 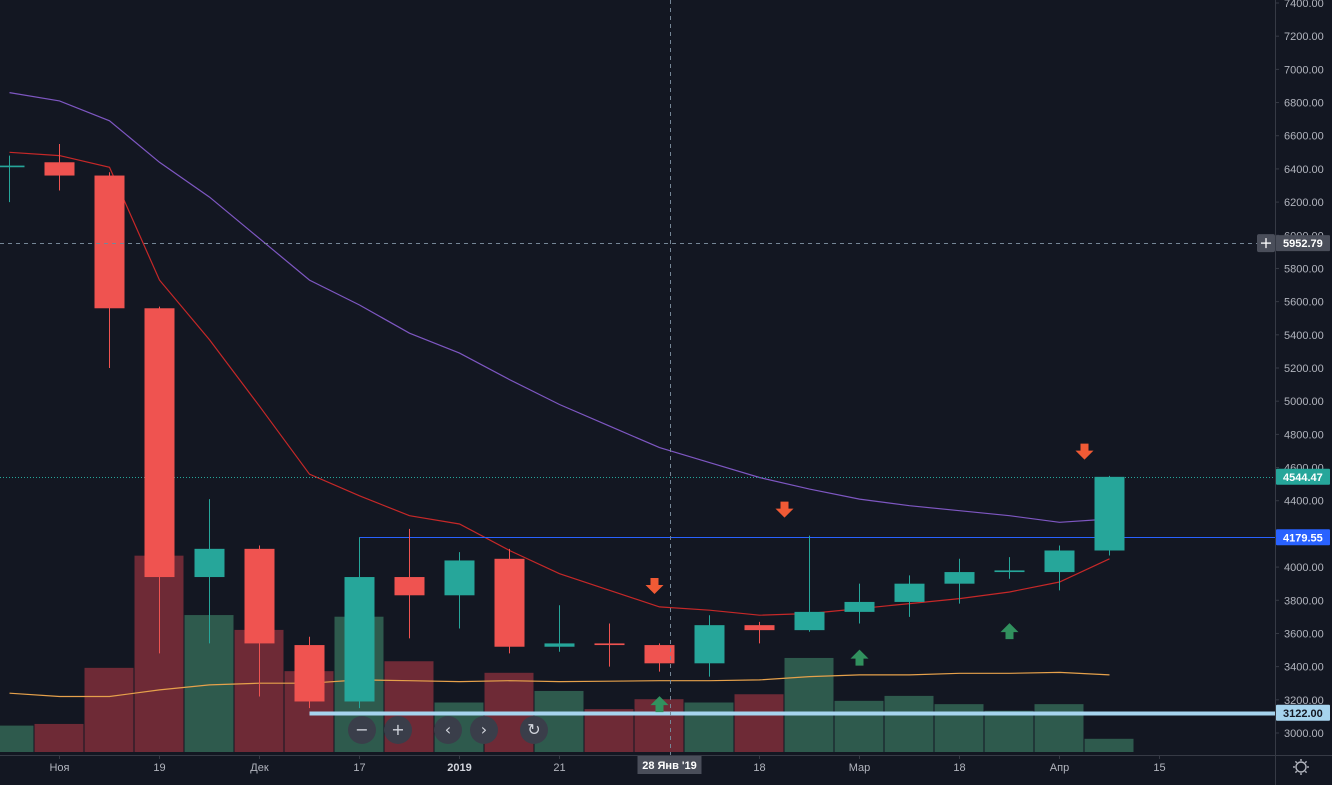 What do you see at coordinates (59, 768) in the screenshot?
I see `time-tick-label: Ноя` at bounding box center [59, 768].